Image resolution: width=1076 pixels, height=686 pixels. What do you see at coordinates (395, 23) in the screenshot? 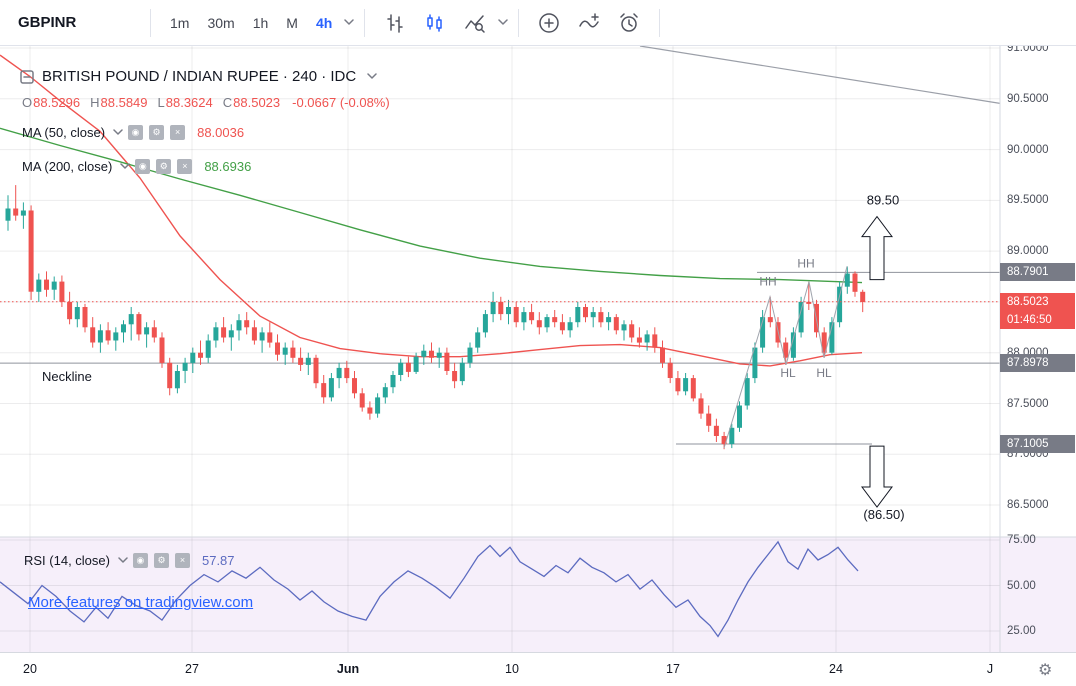
I see `chart-style-bars-icon` at bounding box center [395, 23].